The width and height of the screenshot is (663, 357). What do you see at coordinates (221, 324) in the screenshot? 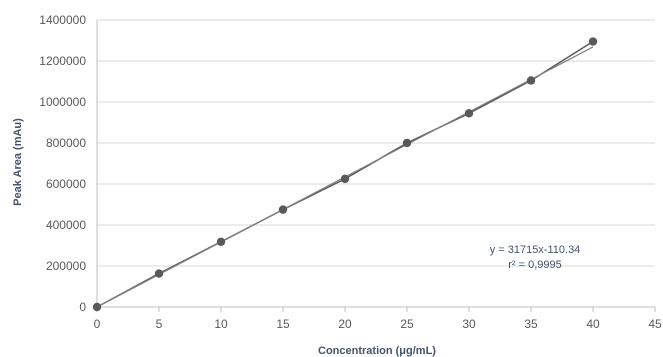
I see `x-tick-label: 10` at bounding box center [221, 324].